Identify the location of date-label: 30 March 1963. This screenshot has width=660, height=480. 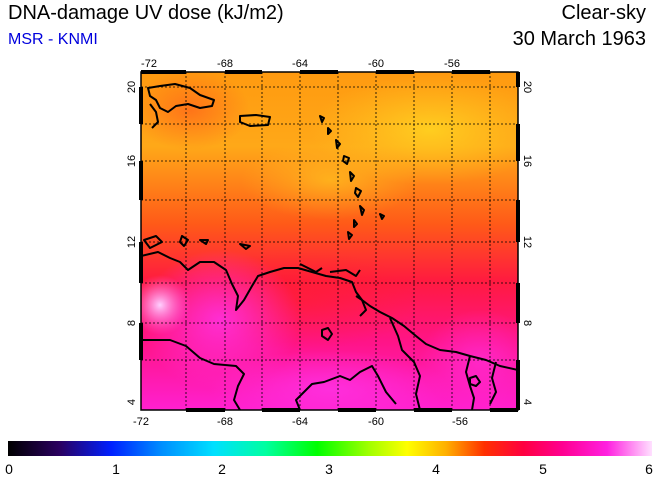
(579, 39).